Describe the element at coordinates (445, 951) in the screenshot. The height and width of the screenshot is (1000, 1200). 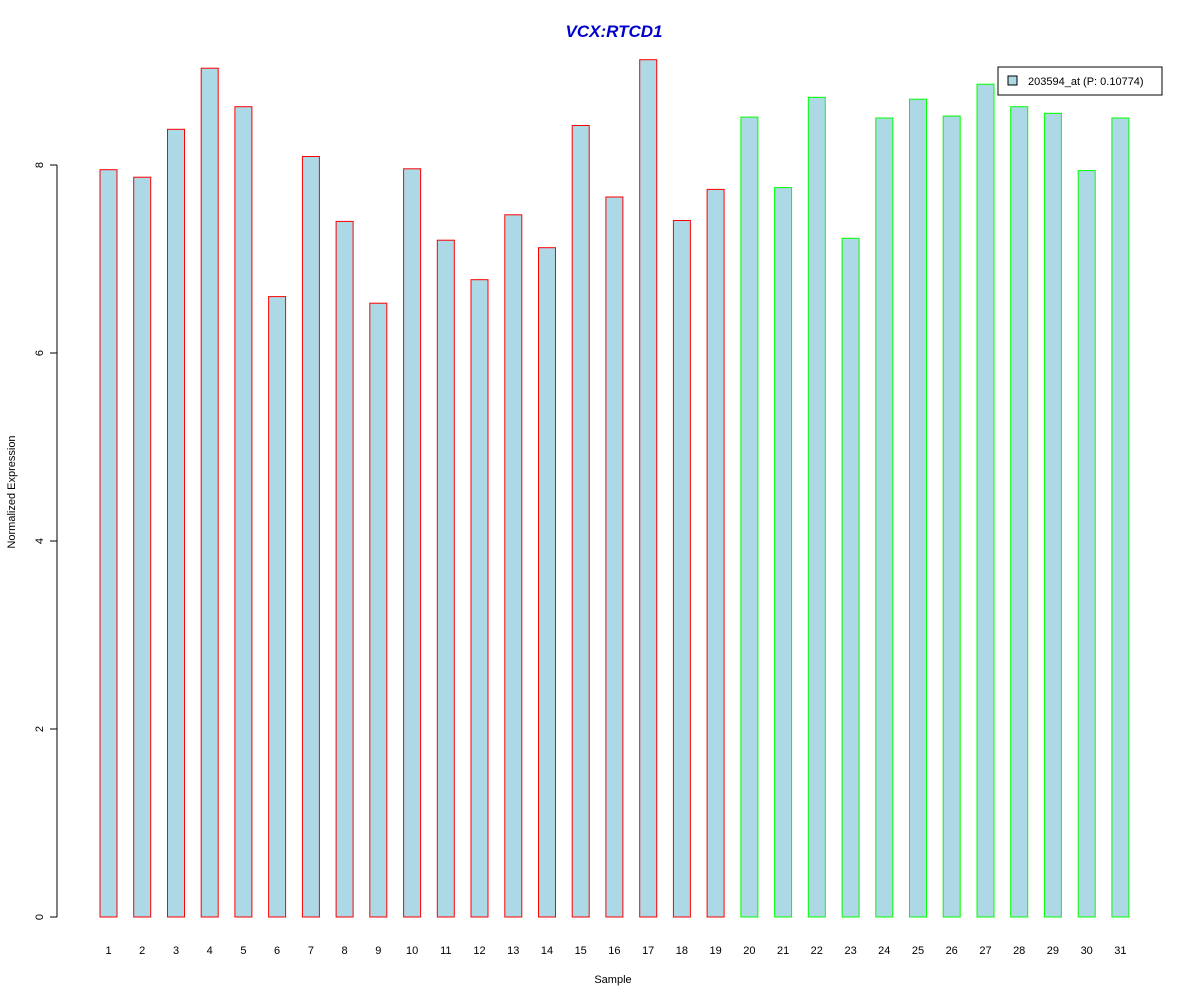
I see `x-tick-label: 11` at that location.